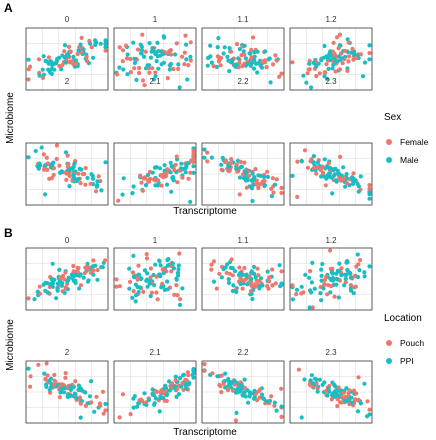 The height and width of the screenshot is (440, 436). What do you see at coordinates (67, 240) in the screenshot?
I see `facet-strip-label: 0` at bounding box center [67, 240].